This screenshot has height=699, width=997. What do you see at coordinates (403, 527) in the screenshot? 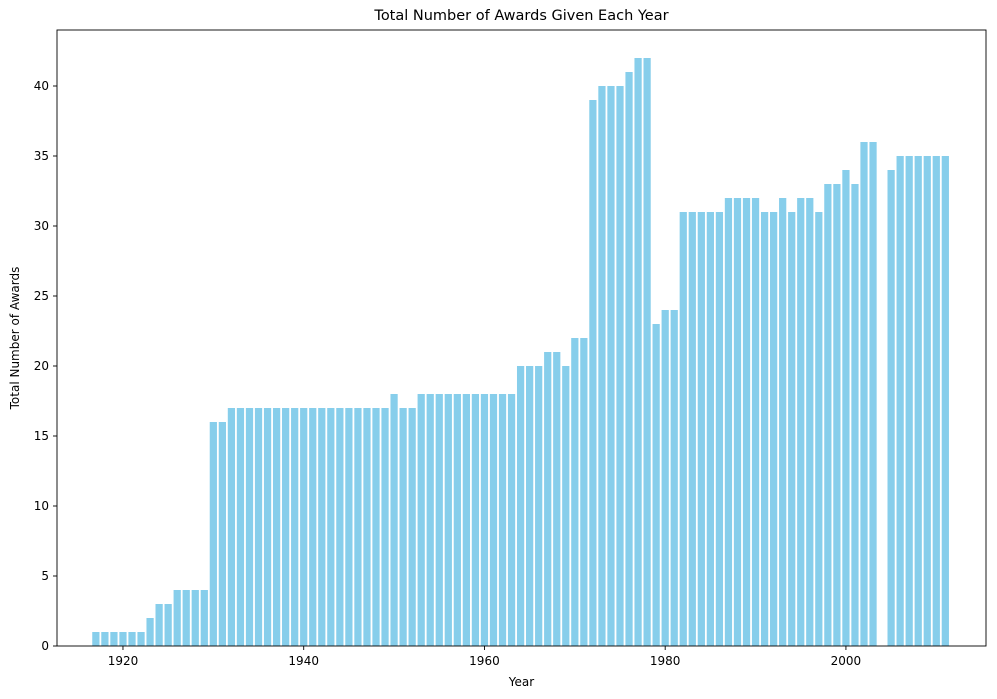
I see `bar-1951` at bounding box center [403, 527].